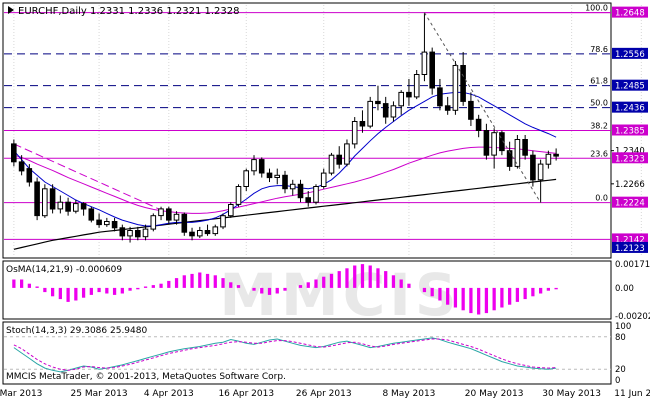 The image size is (650, 404). I want to click on price-tag-label: 1.2323, so click(630, 159).